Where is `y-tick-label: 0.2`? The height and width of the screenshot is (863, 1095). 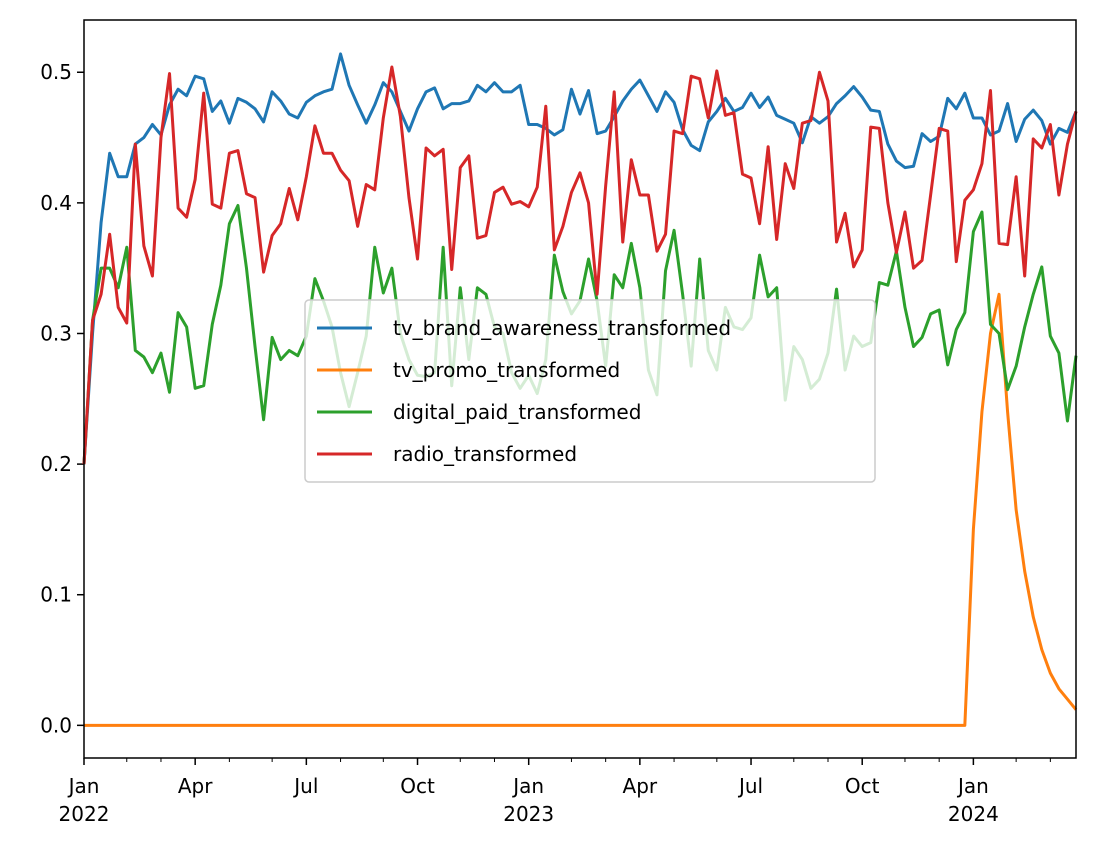 y-tick-label: 0.2 is located at coordinates (56, 464).